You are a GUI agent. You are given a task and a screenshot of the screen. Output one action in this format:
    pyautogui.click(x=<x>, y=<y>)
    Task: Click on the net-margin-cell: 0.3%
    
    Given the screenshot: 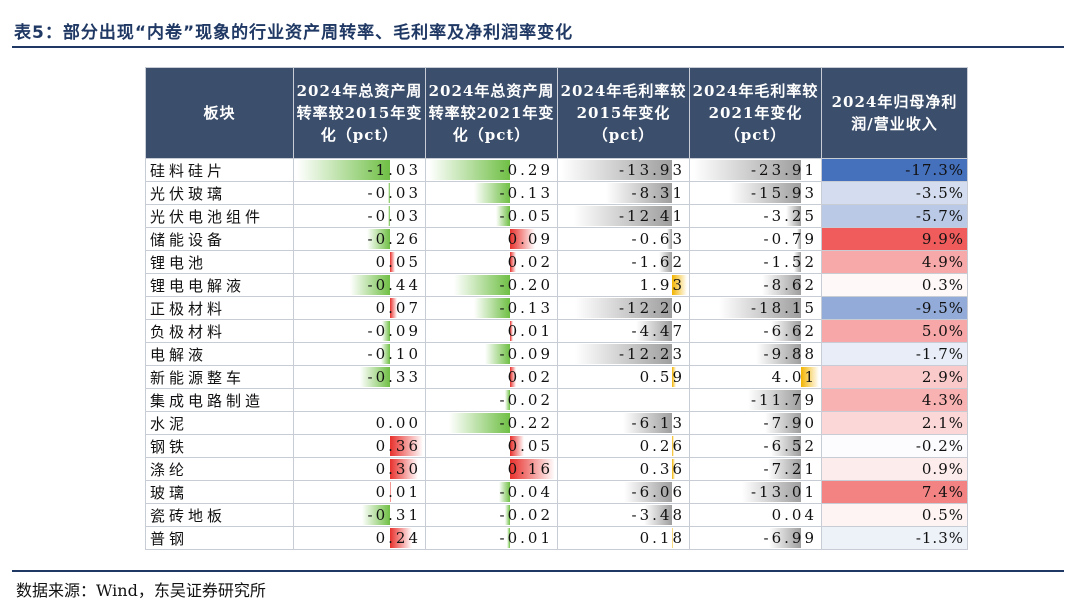 What is the action you would take?
    pyautogui.click(x=894, y=285)
    